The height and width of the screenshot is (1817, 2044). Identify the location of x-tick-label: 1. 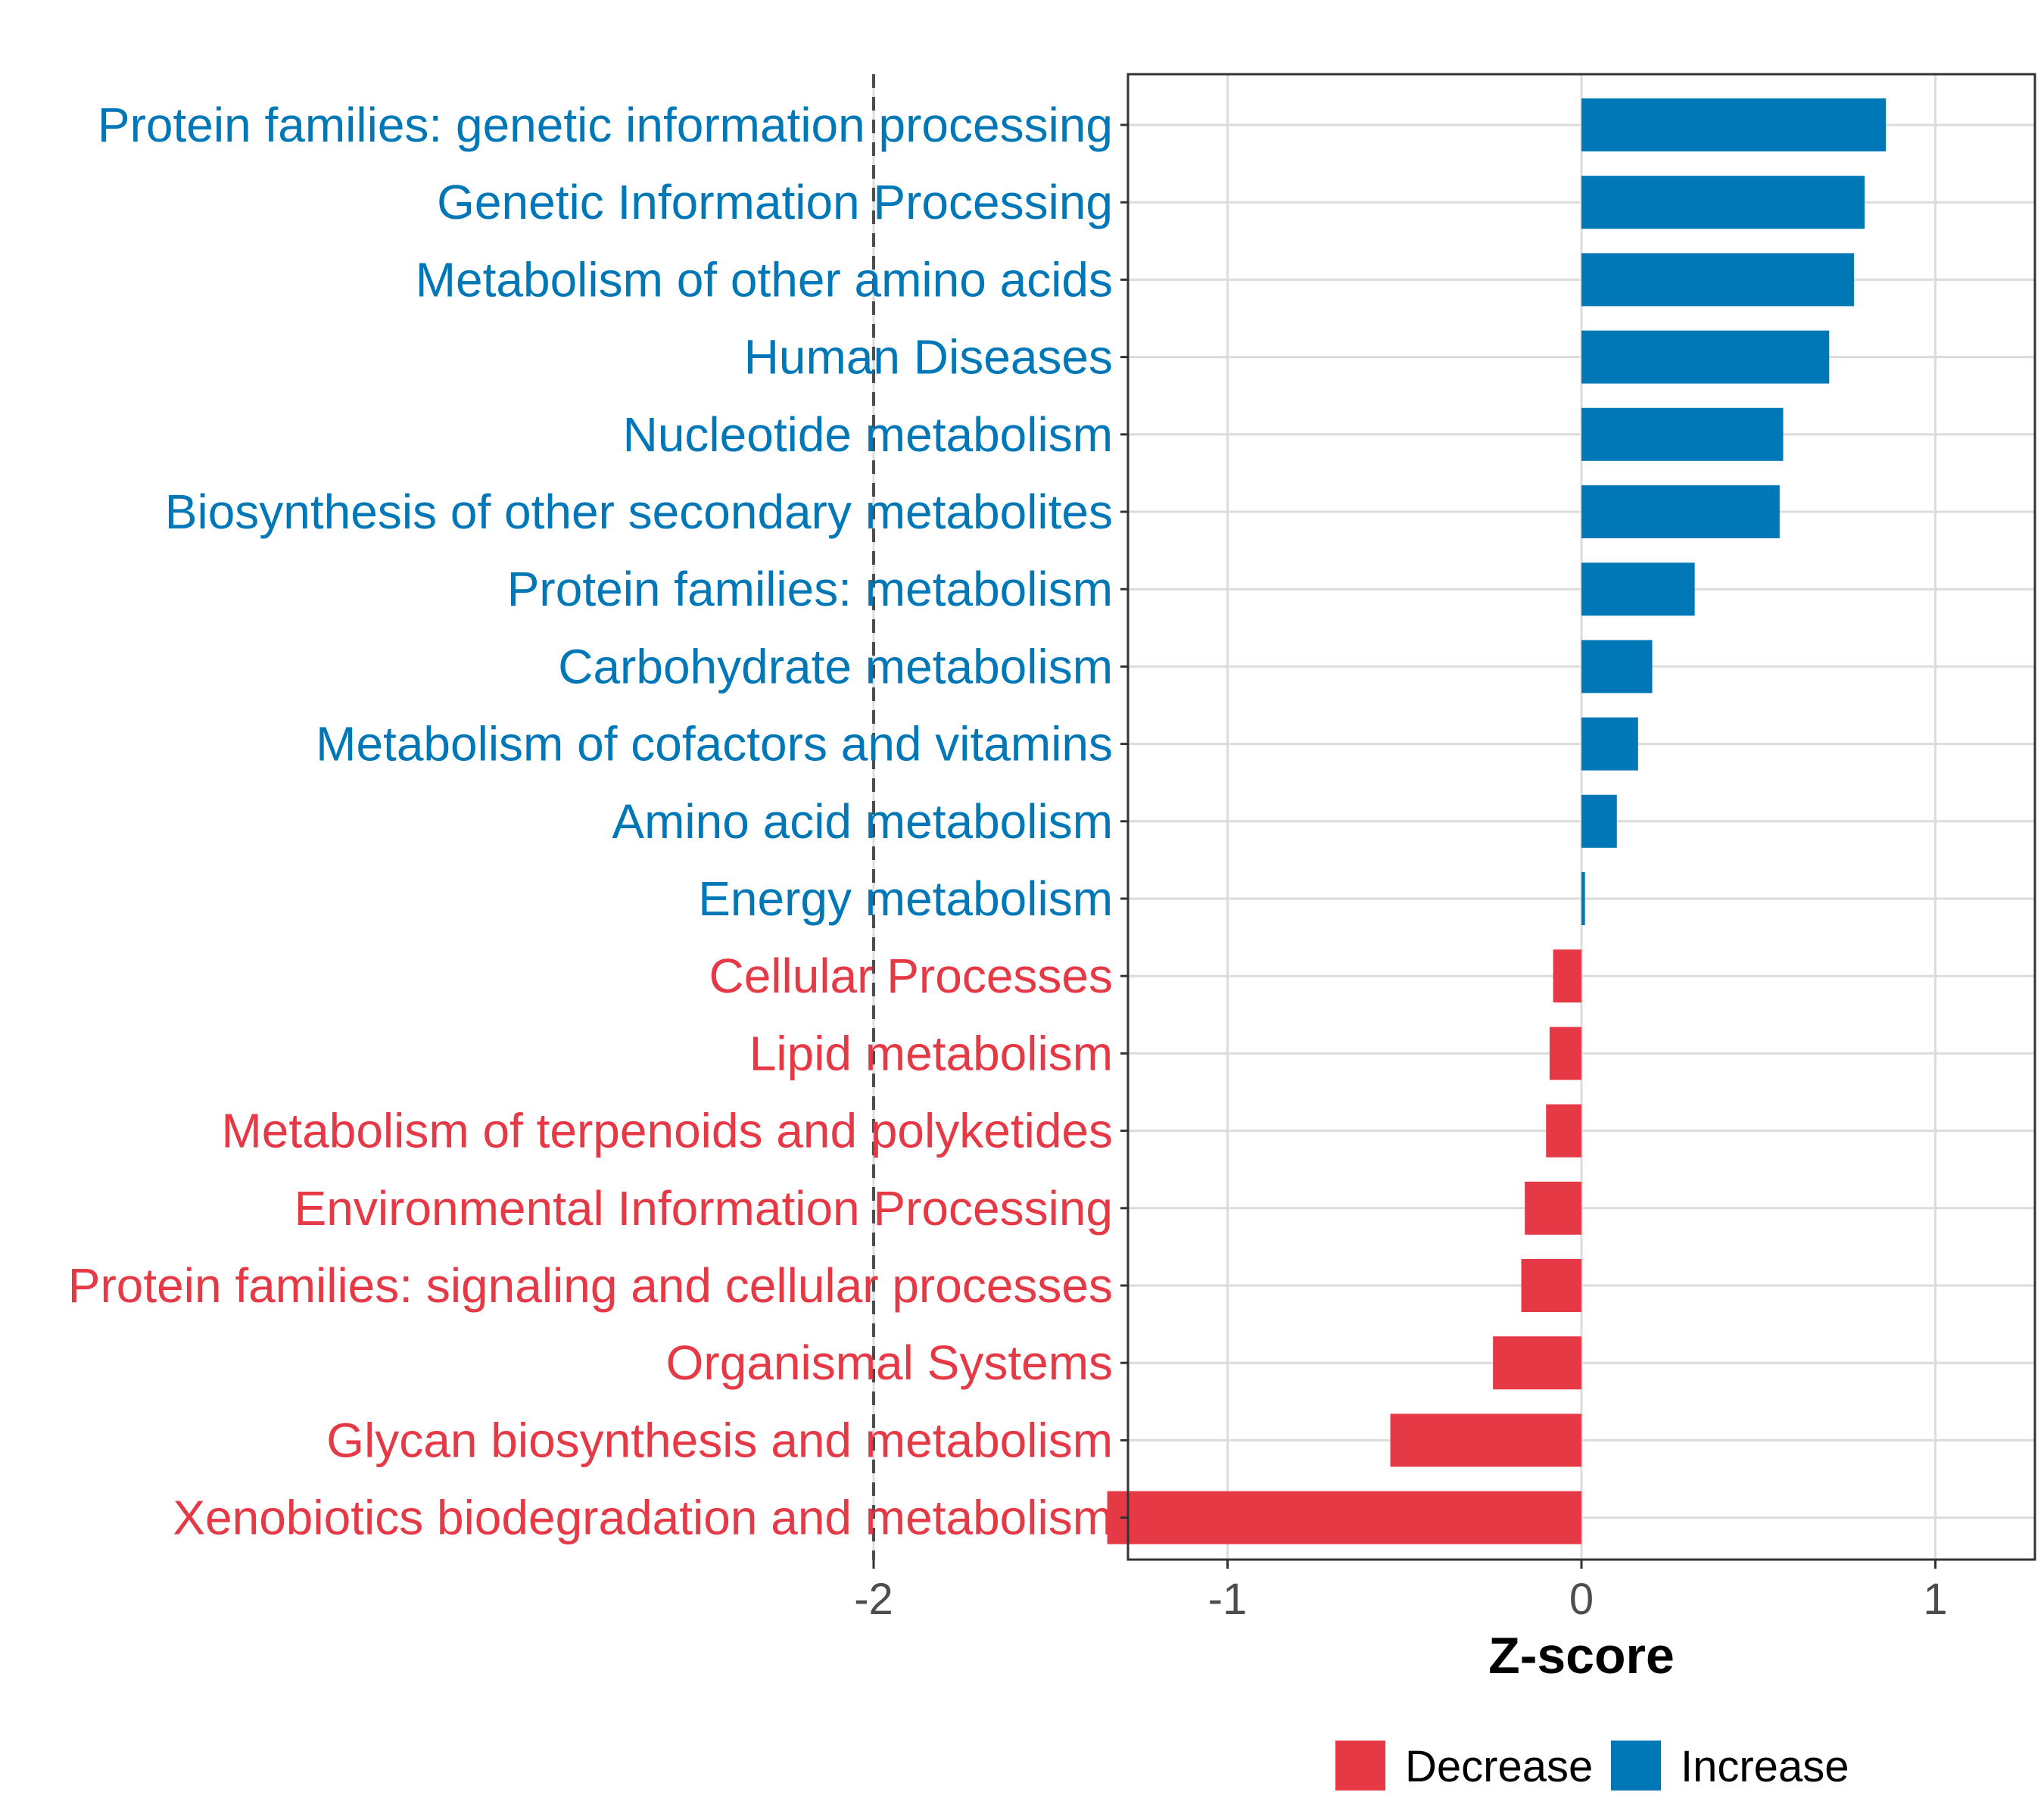
(1935, 1599).